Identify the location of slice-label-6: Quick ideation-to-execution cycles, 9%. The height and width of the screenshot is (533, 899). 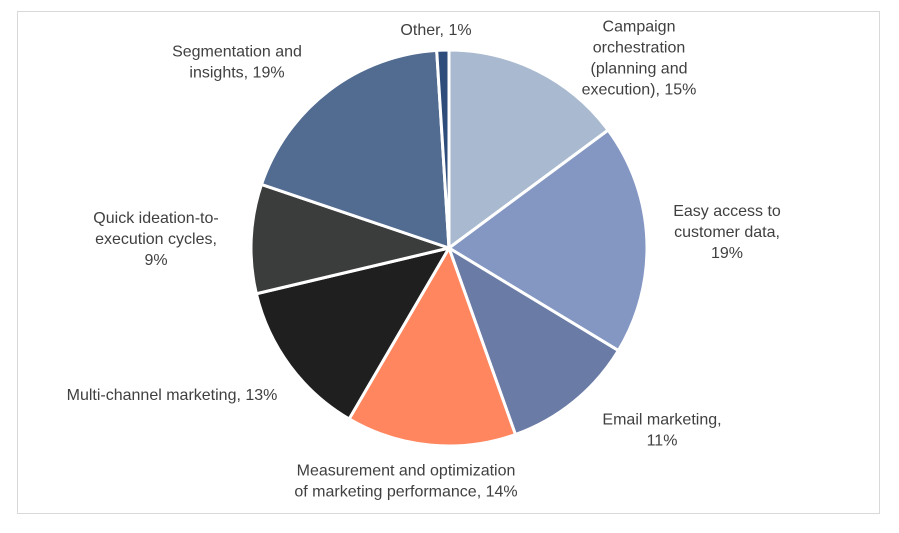
(155, 239).